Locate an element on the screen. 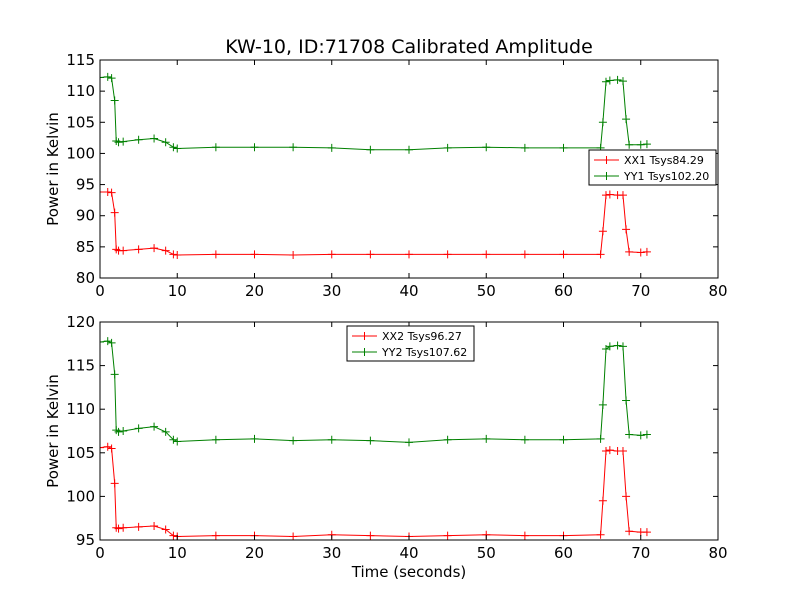  x-tick-label: 20 is located at coordinates (254, 291).